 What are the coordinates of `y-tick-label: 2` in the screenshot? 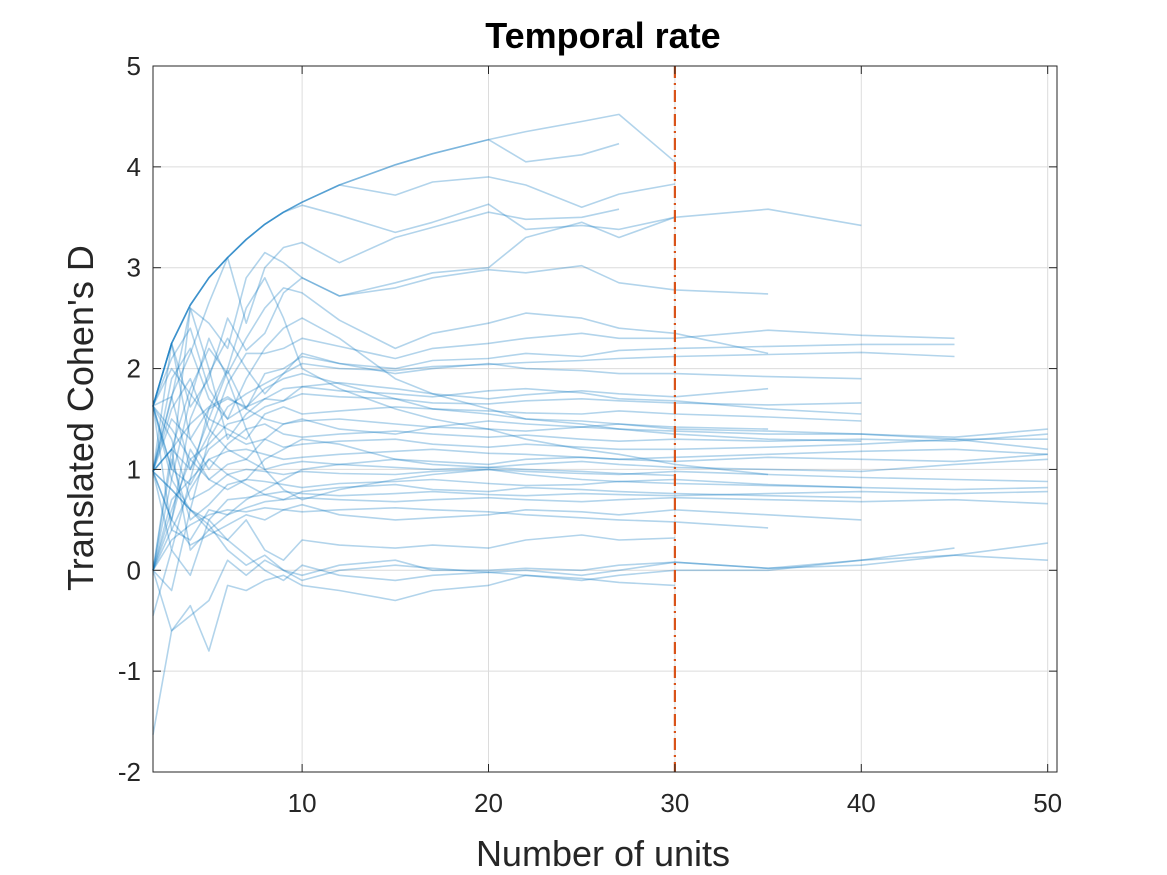 It's located at (134, 369).